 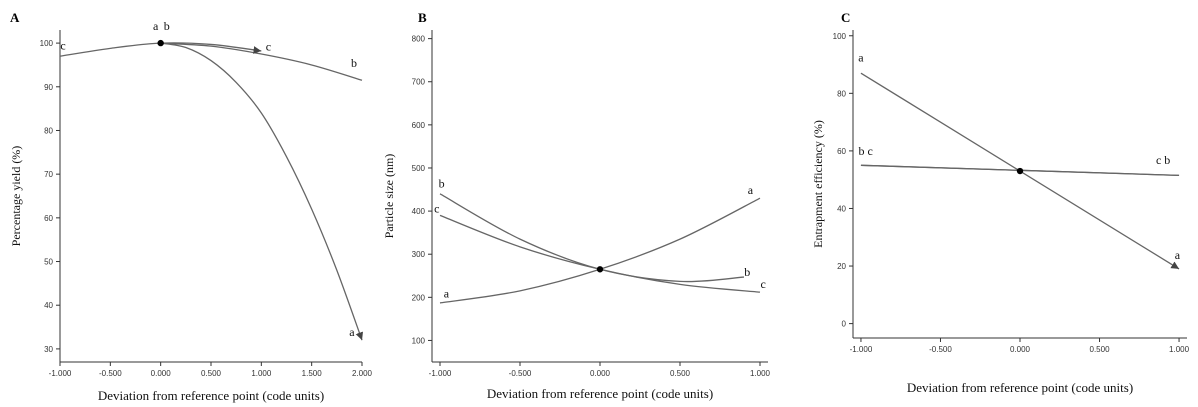 What do you see at coordinates (419, 168) in the screenshot?
I see `y-tick-label: 500` at bounding box center [419, 168].